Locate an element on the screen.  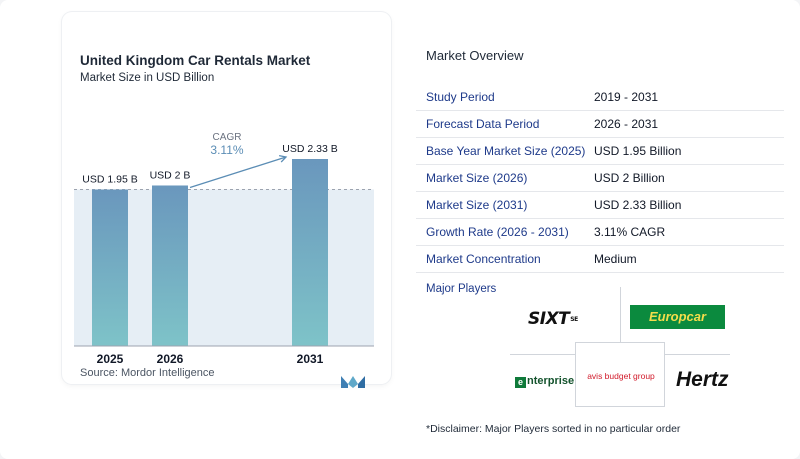
x-tick-label: 2031 is located at coordinates (310, 359).